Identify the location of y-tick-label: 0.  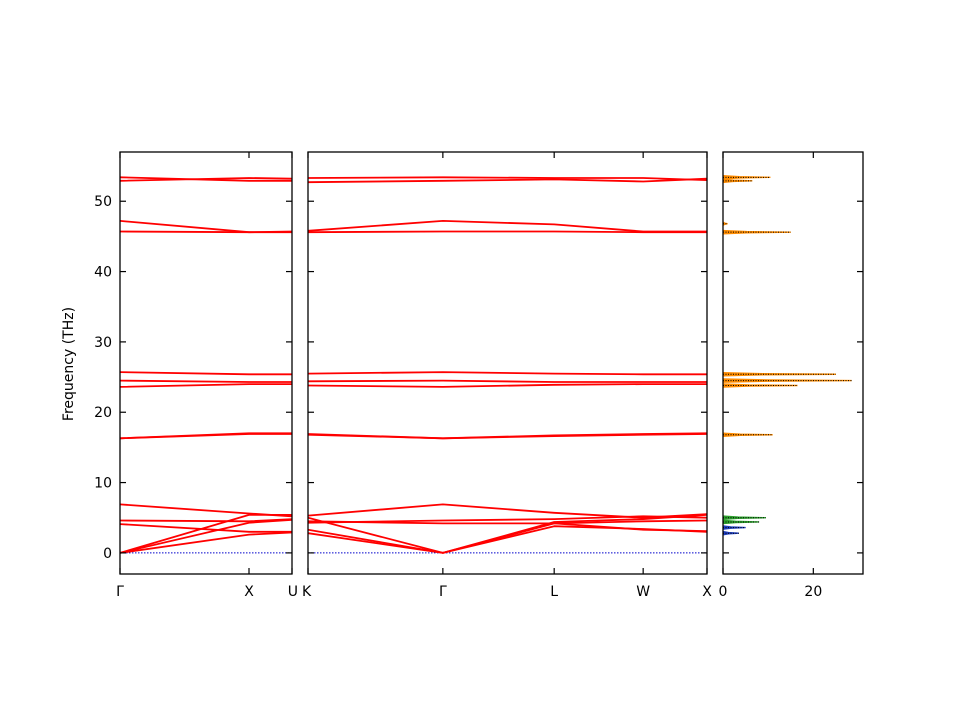
(107, 554).